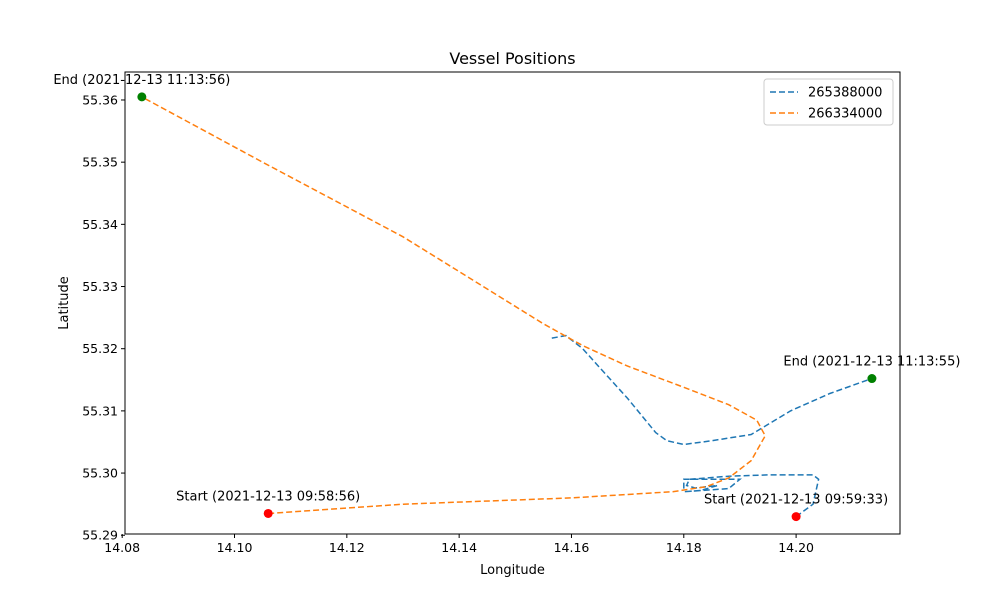 This screenshot has width=1000, height=600. What do you see at coordinates (796, 547) in the screenshot?
I see `x-tick-label: 14.20` at bounding box center [796, 547].